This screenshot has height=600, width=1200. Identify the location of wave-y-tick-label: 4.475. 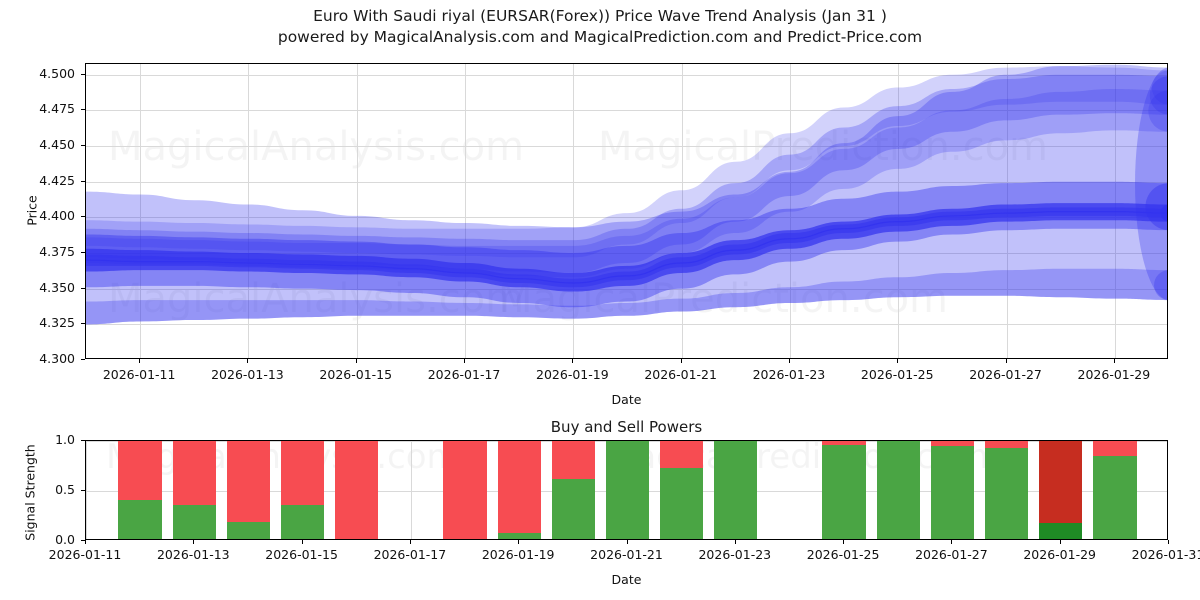
(57, 109).